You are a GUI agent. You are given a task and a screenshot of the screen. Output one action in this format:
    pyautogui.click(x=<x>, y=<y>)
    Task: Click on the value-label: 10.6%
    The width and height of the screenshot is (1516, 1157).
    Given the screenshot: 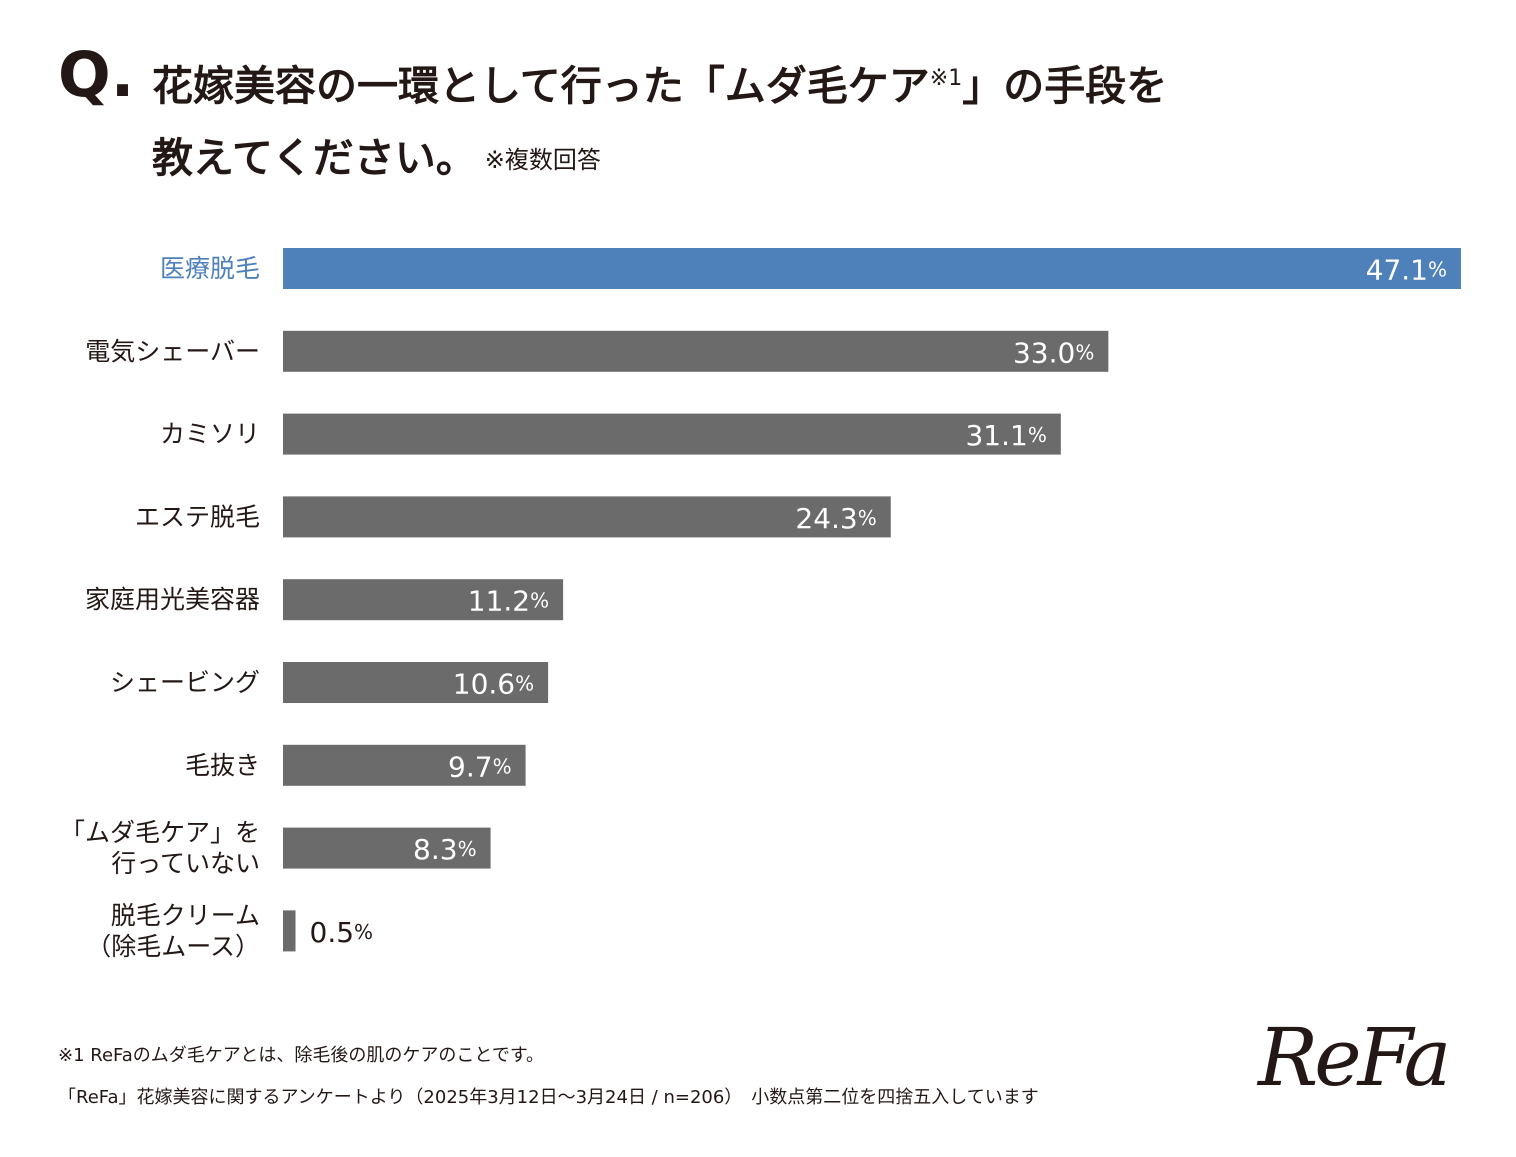 What is the action you would take?
    pyautogui.click(x=493, y=683)
    